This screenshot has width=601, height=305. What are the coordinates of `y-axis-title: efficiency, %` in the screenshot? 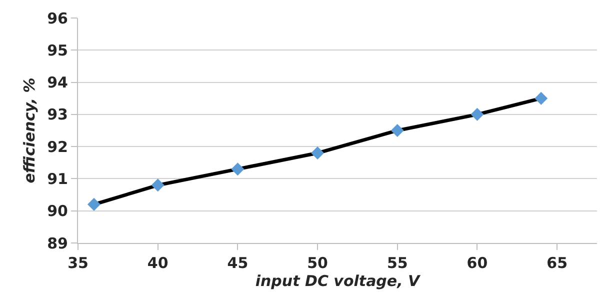 It's located at (29, 131).